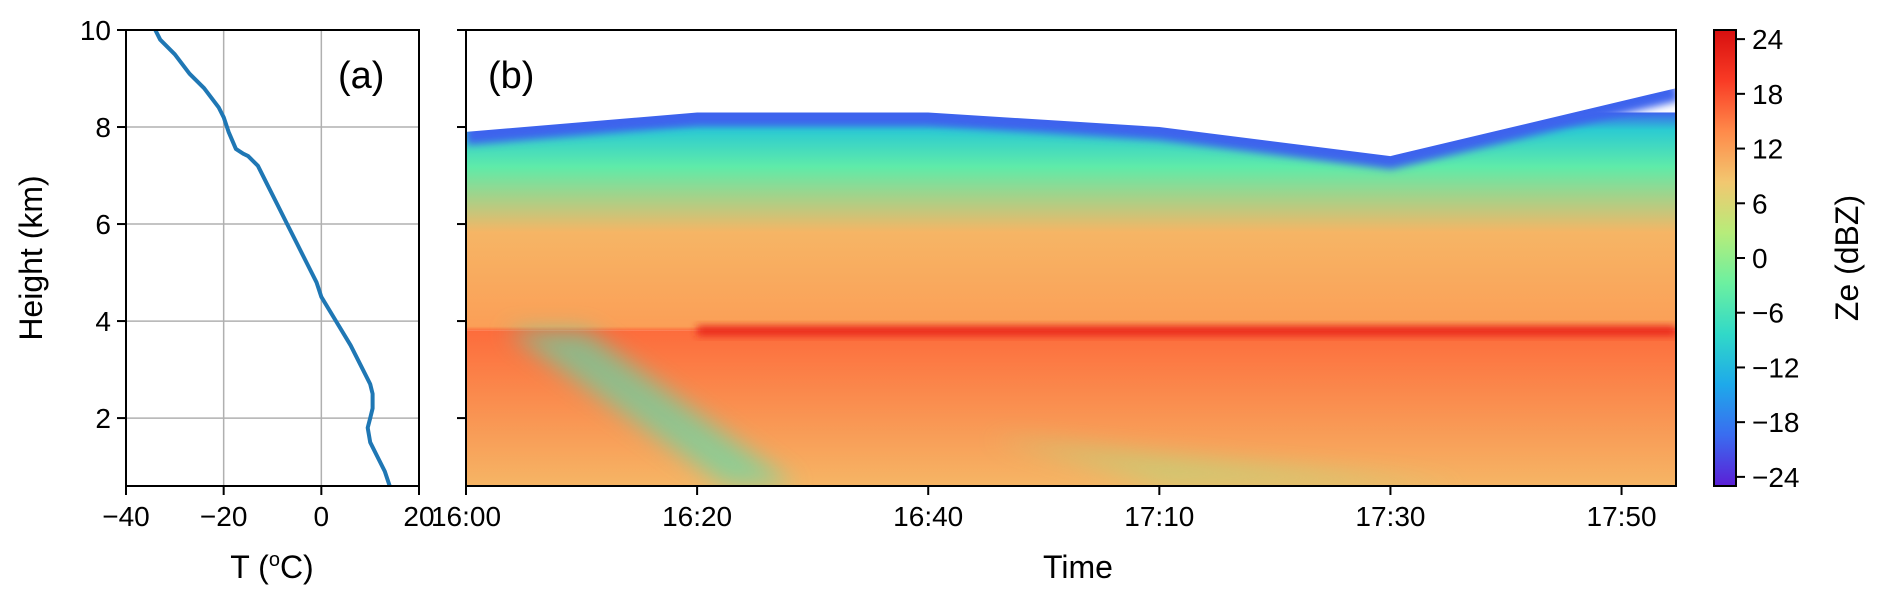 This screenshot has width=1892, height=609. I want to click on melting-layer-bright-band, so click(1186, 330).